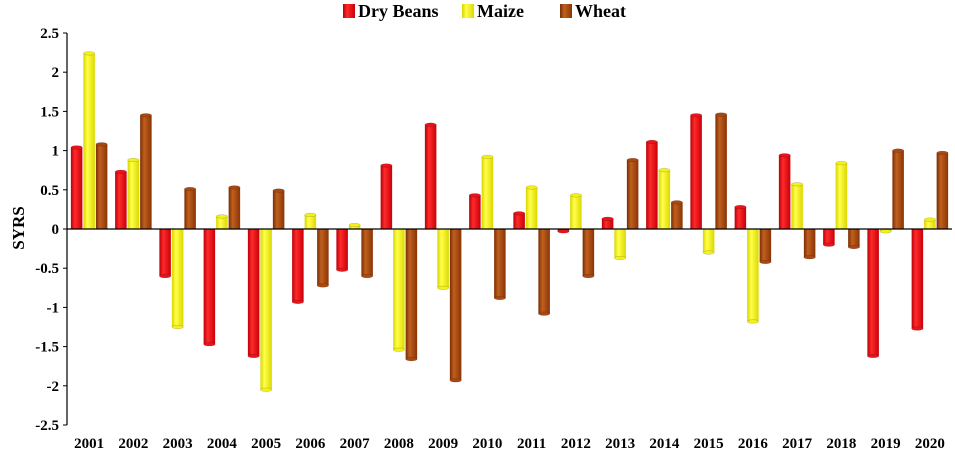 The image size is (955, 455). I want to click on legend: Dry Beans Maize Wheat, so click(484, 11).